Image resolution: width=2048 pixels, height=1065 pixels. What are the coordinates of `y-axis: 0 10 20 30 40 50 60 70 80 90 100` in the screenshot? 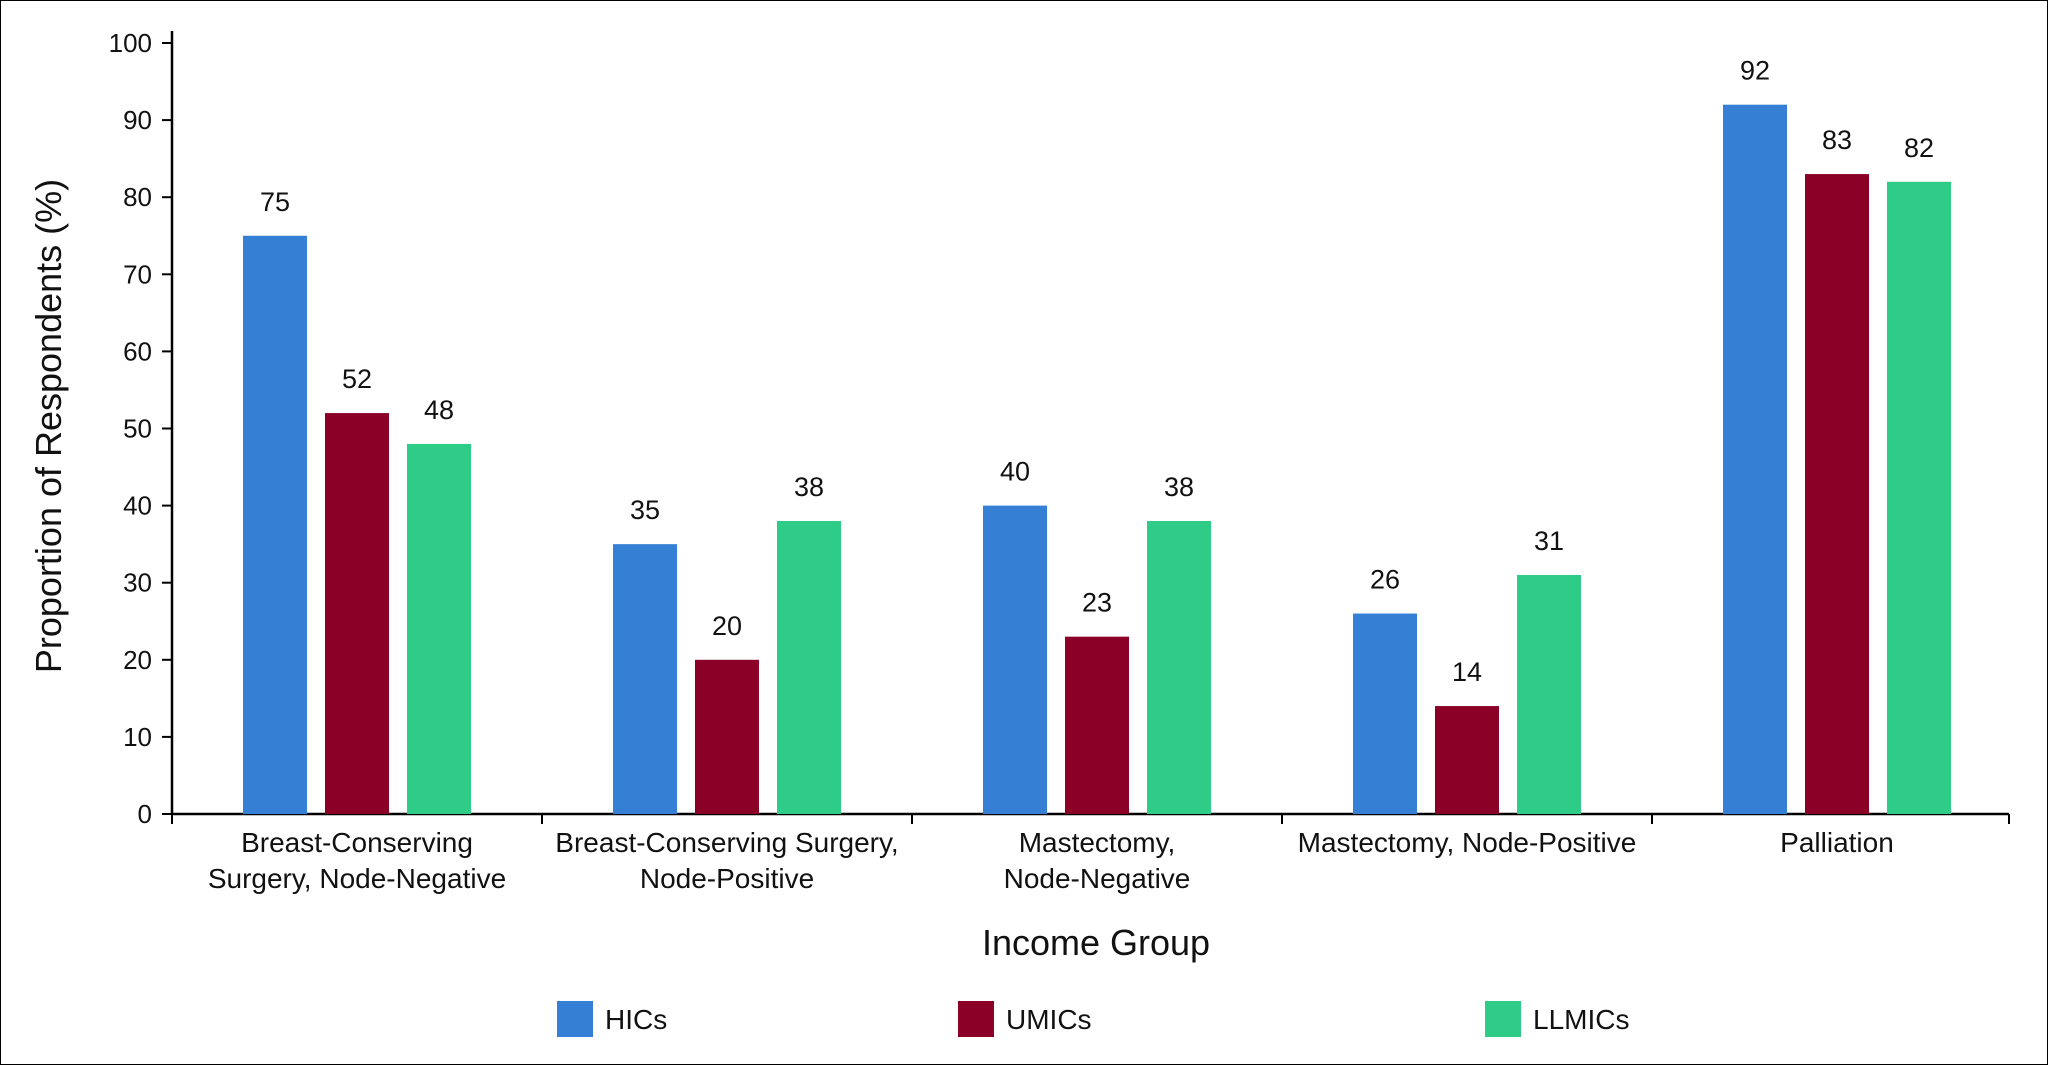 It's located at (141, 428).